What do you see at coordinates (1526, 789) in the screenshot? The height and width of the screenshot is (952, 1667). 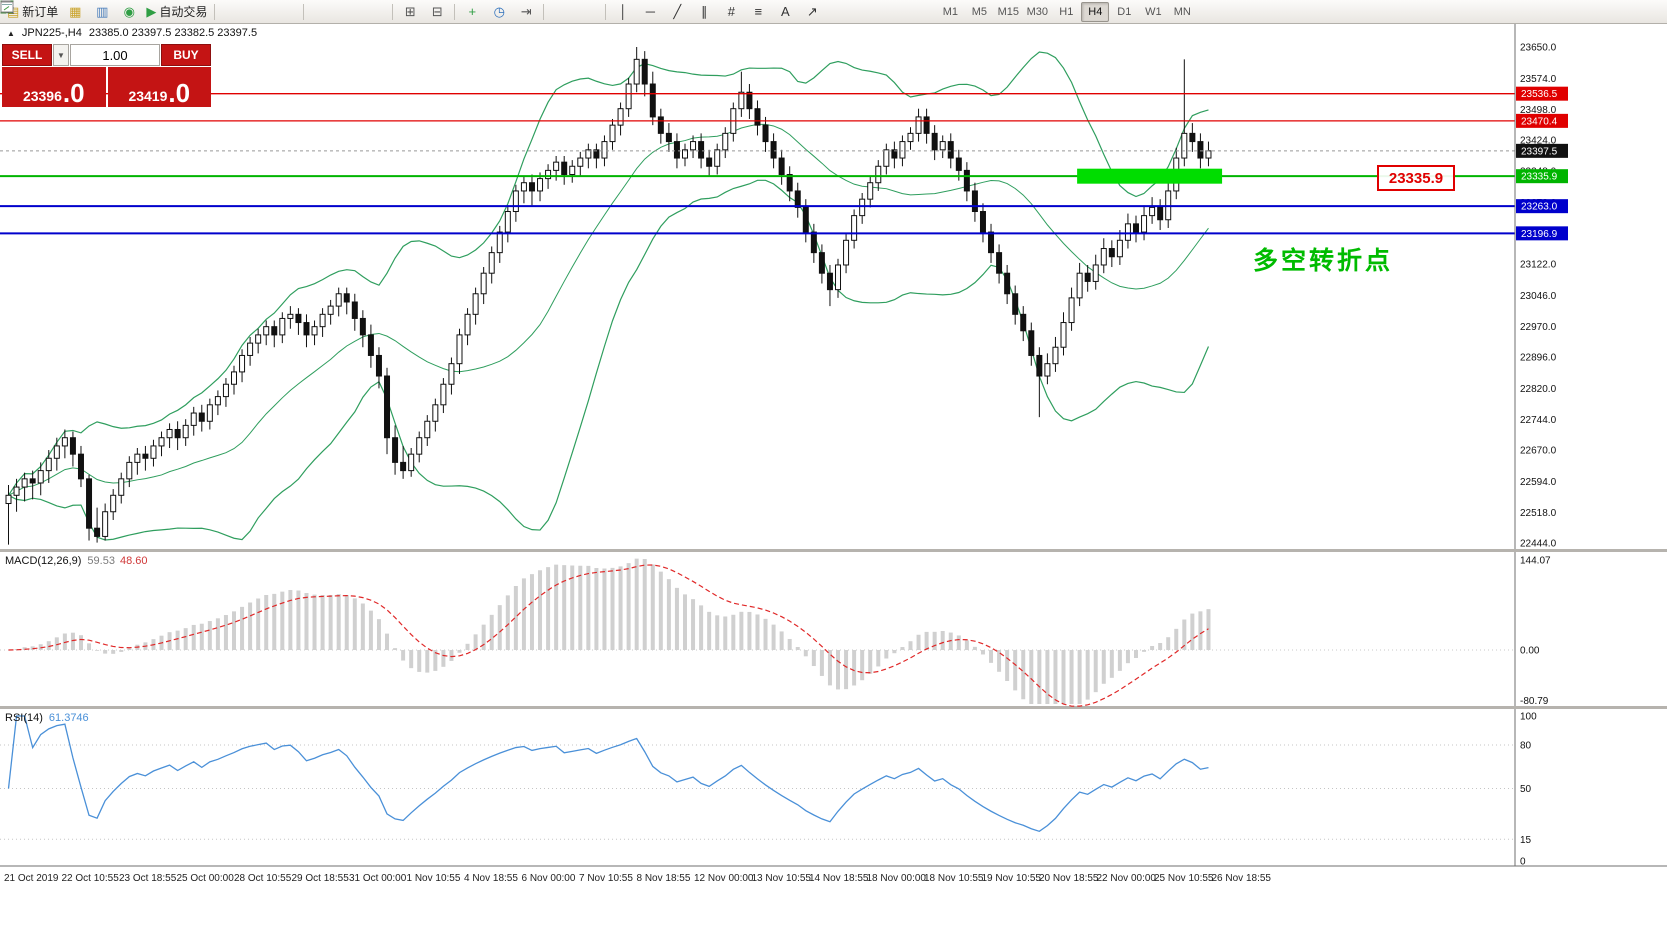 I see `rsi-axis-tick: 50` at bounding box center [1526, 789].